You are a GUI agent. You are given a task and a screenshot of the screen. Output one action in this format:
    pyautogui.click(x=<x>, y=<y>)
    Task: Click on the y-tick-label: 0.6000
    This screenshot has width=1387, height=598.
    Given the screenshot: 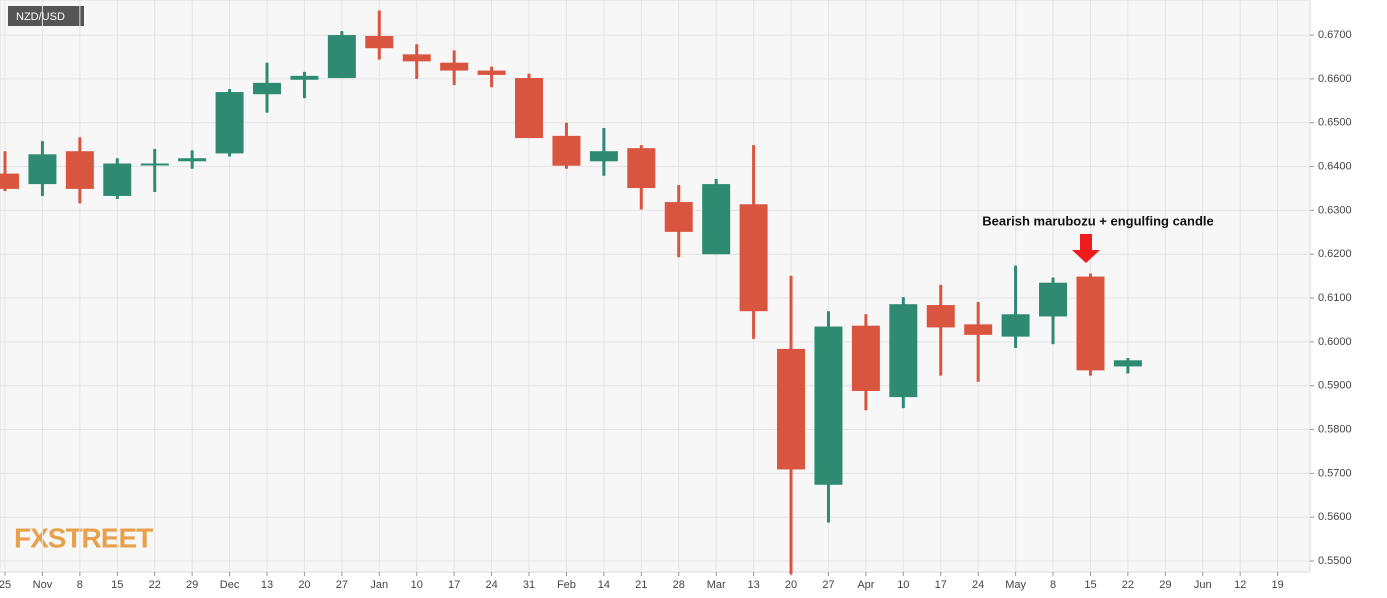 What is the action you would take?
    pyautogui.click(x=1335, y=342)
    